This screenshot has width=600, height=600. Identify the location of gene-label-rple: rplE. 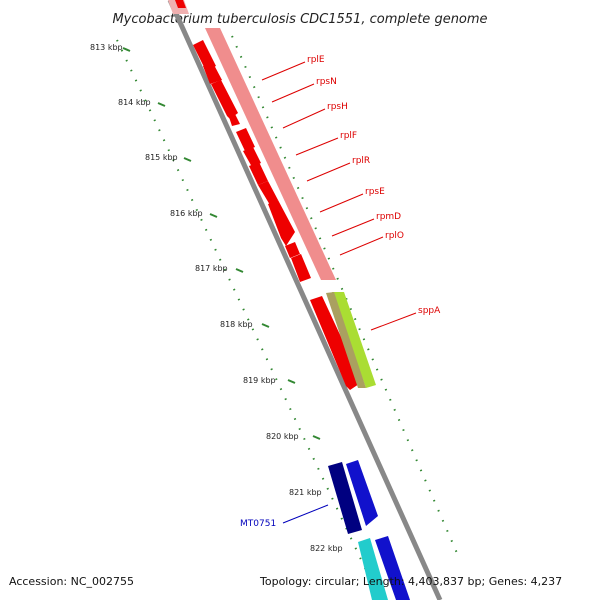
(316, 60).